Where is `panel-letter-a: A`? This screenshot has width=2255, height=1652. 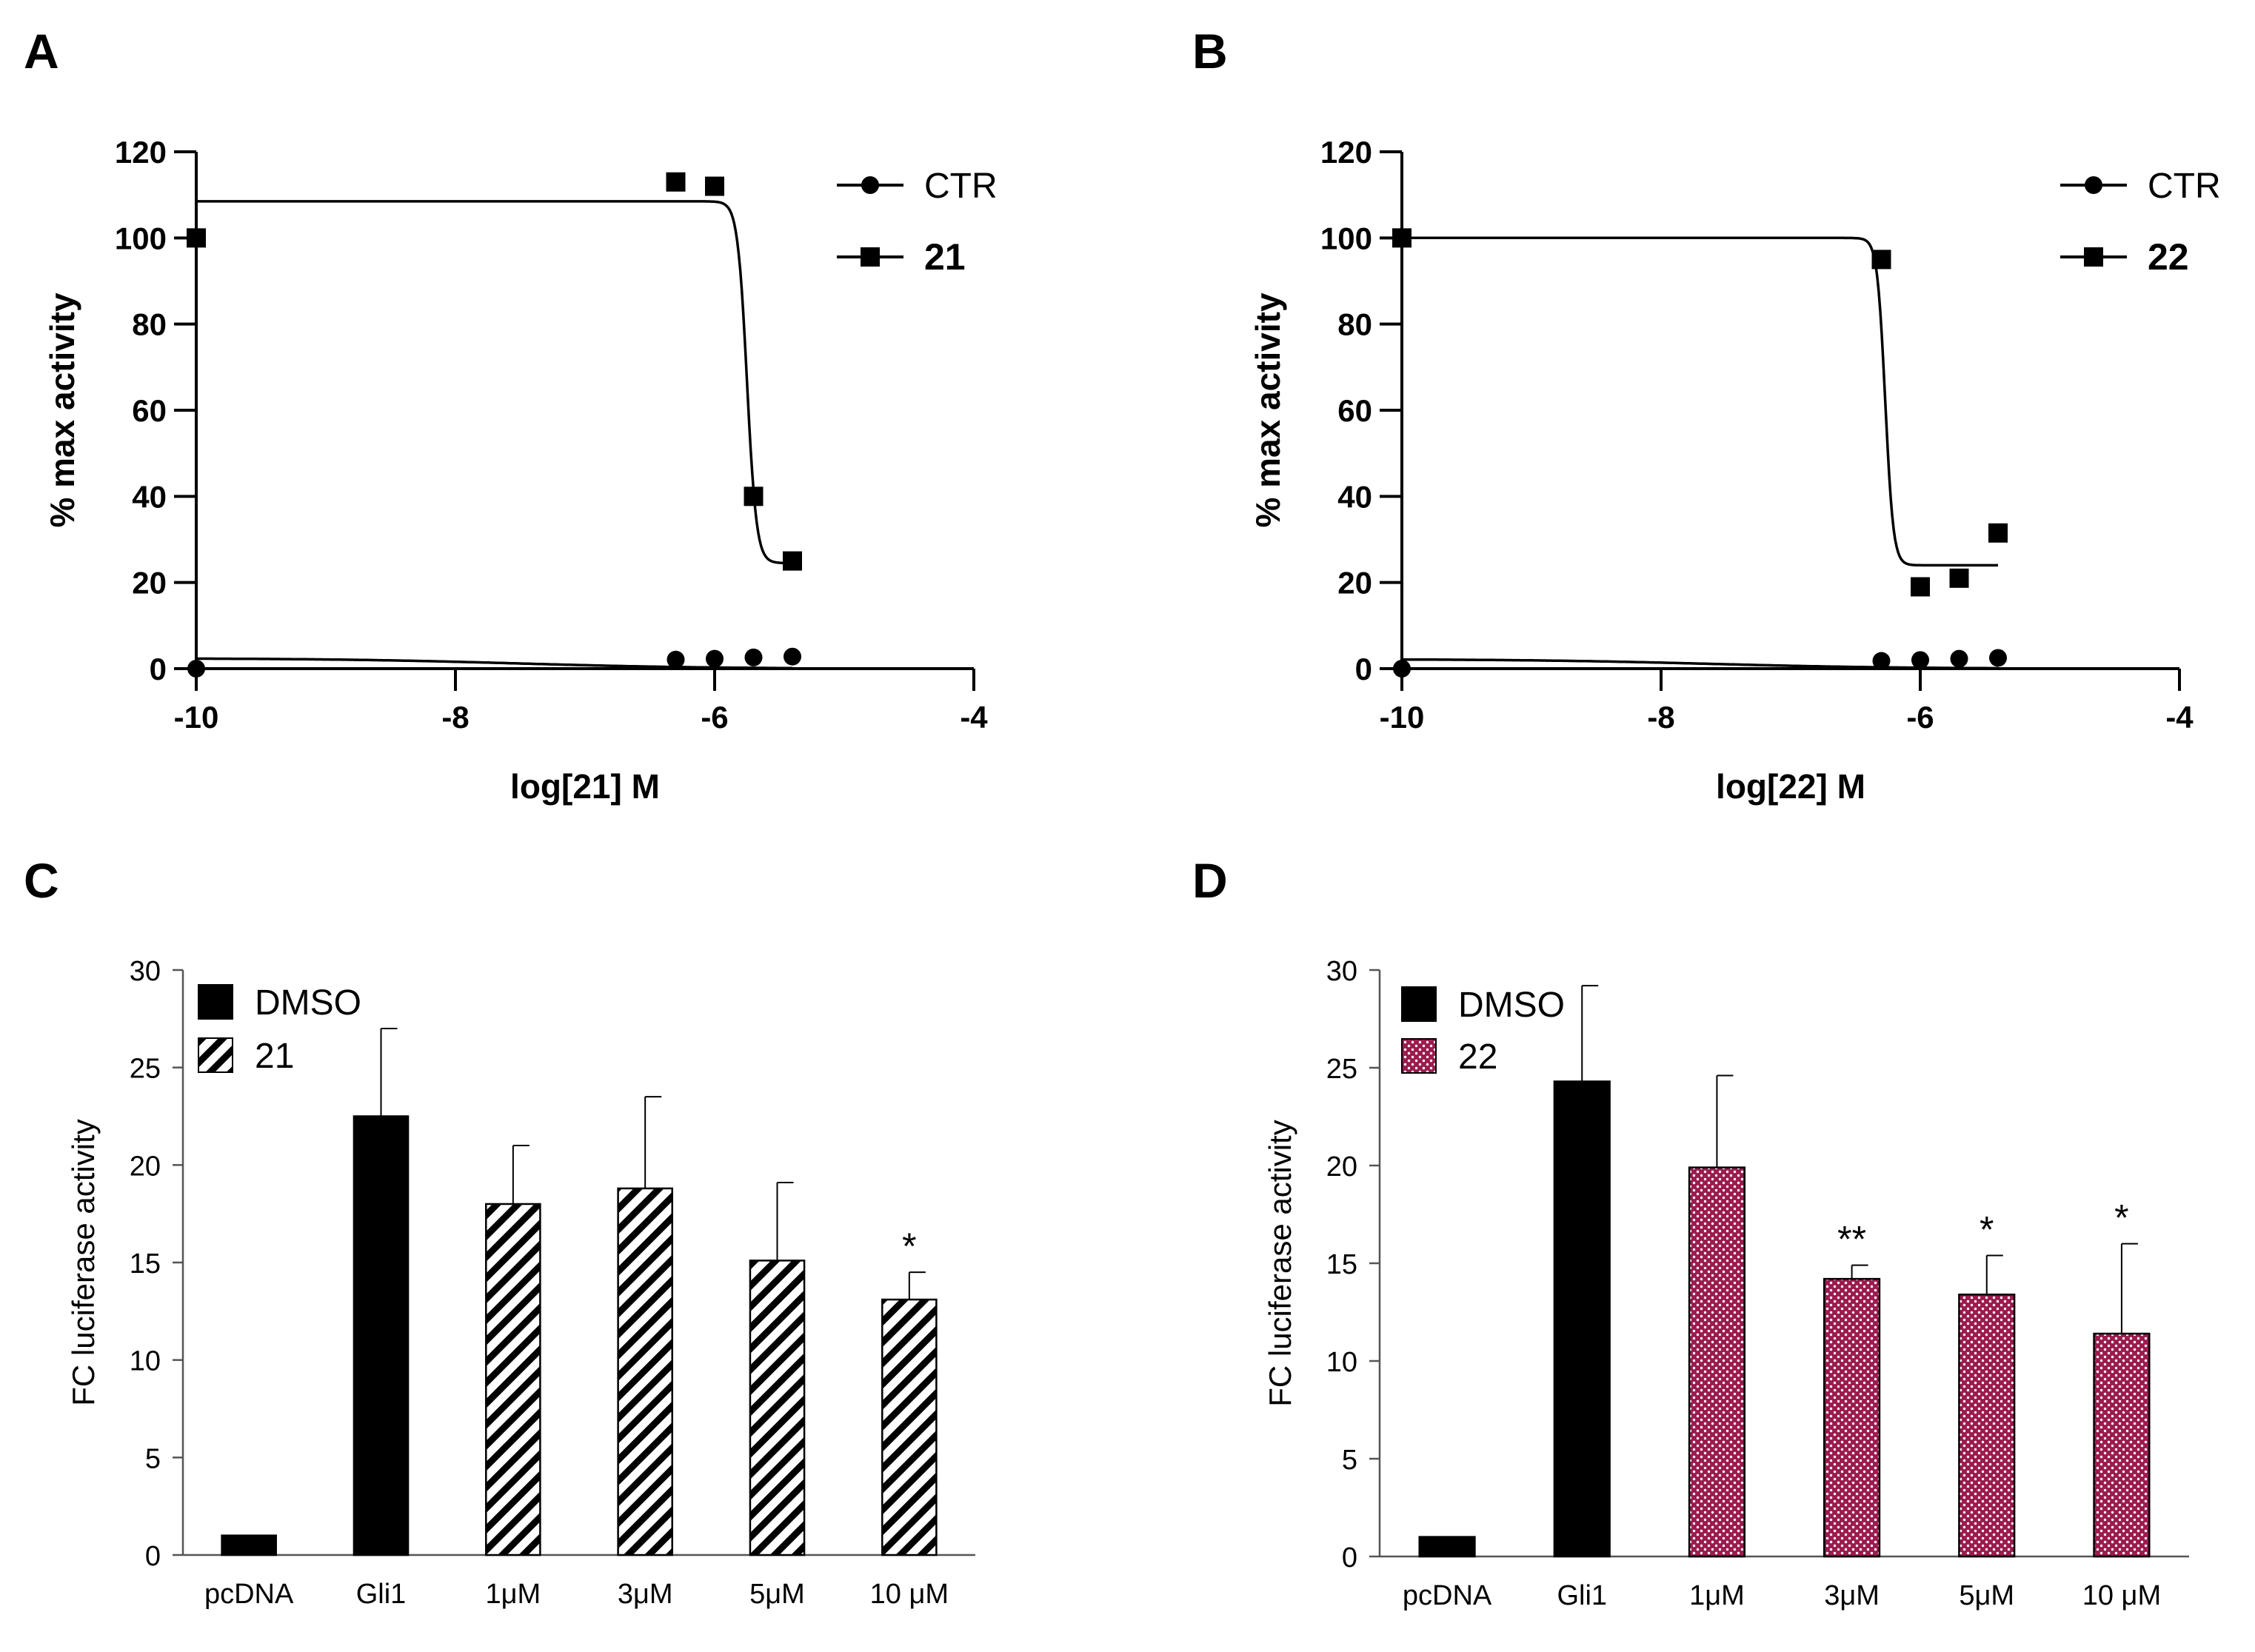
panel-letter-a: A is located at coordinates (41, 51).